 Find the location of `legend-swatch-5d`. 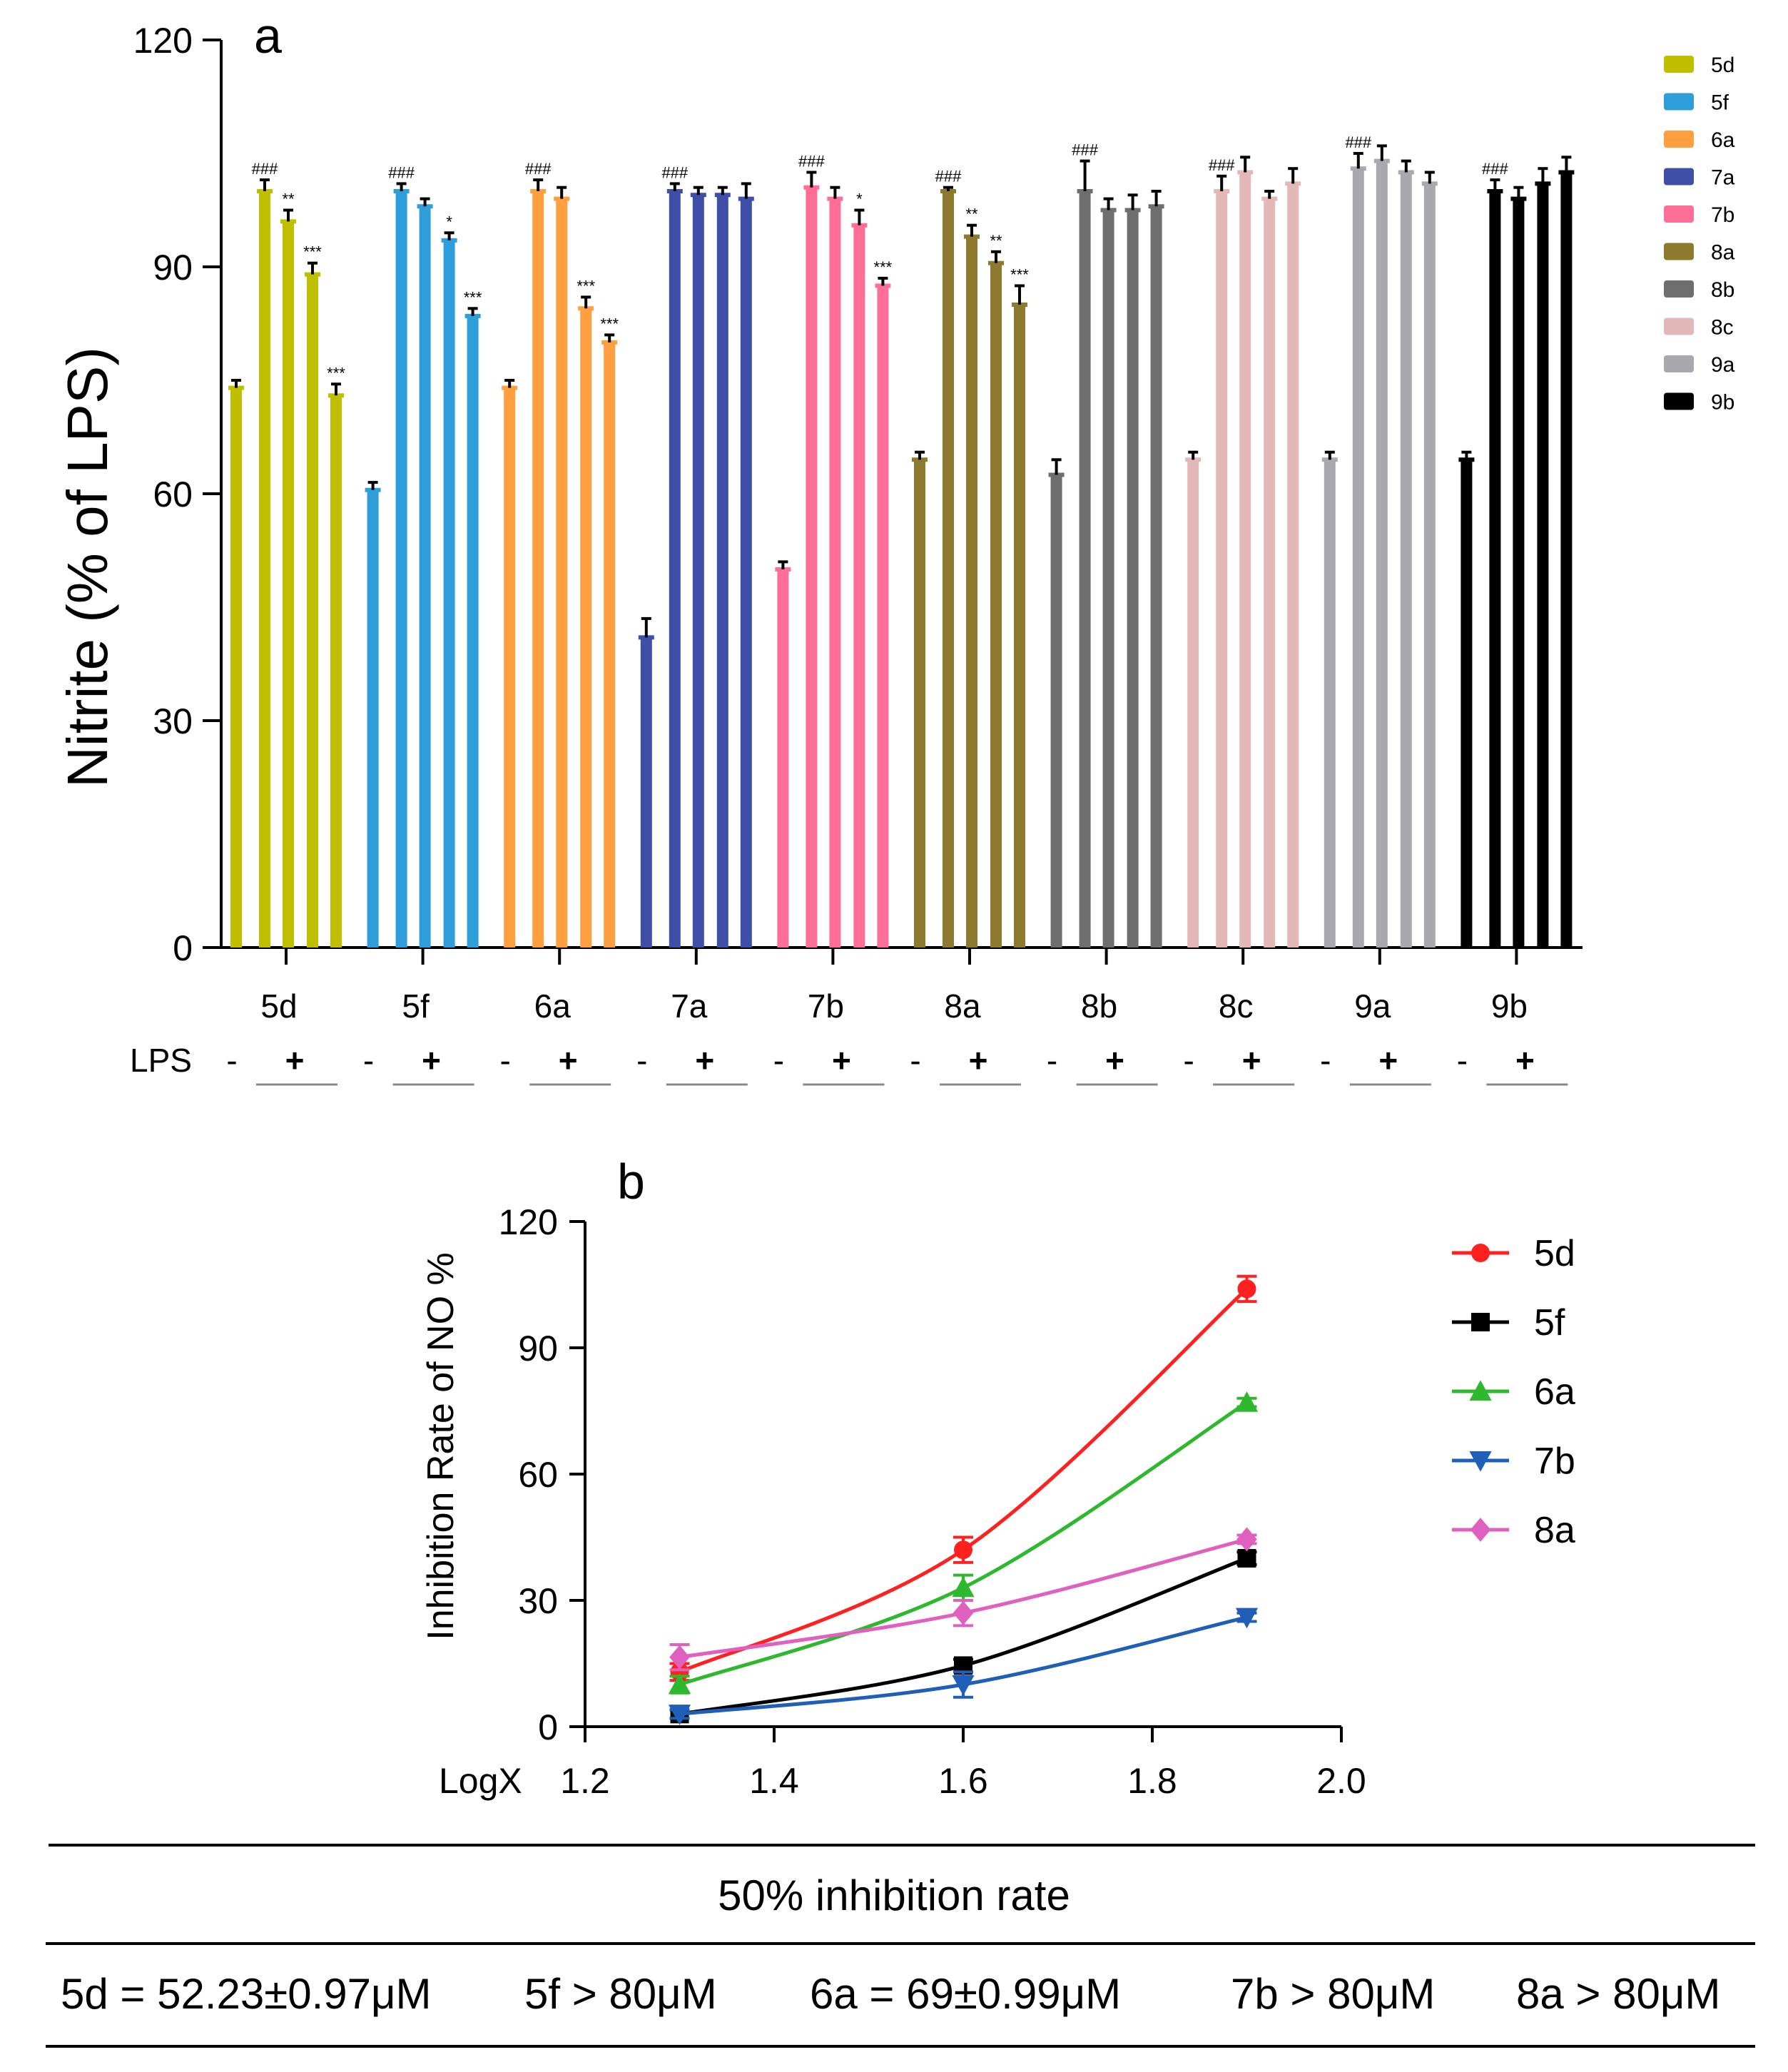

legend-swatch-5d is located at coordinates (1679, 65).